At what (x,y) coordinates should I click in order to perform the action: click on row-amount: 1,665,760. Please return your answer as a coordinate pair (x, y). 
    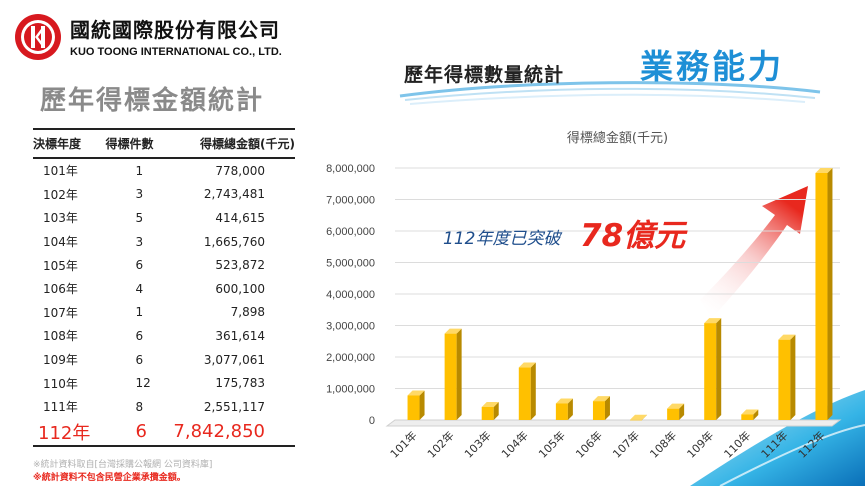
    Looking at the image, I should click on (234, 241).